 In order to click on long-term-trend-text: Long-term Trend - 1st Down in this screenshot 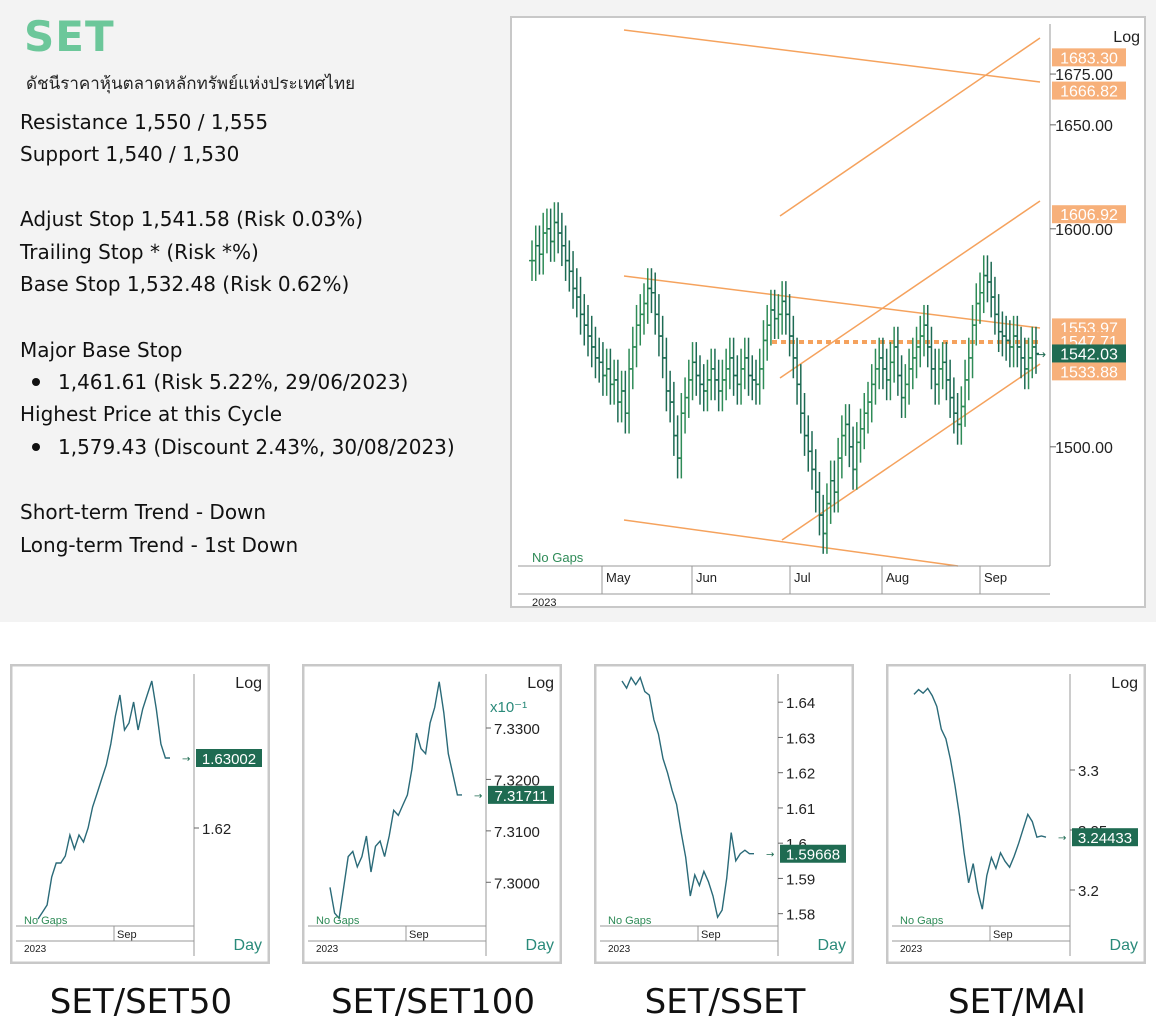, I will do `click(159, 545)`.